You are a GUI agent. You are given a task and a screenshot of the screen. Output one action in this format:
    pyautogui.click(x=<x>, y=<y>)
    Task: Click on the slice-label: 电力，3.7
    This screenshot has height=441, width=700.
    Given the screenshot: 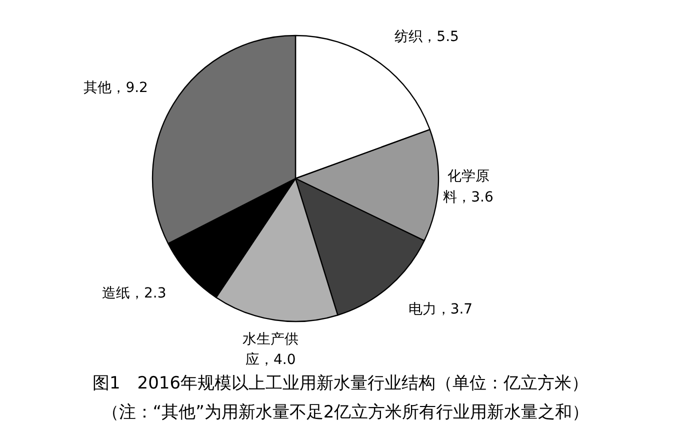 What is the action you would take?
    pyautogui.click(x=440, y=310)
    